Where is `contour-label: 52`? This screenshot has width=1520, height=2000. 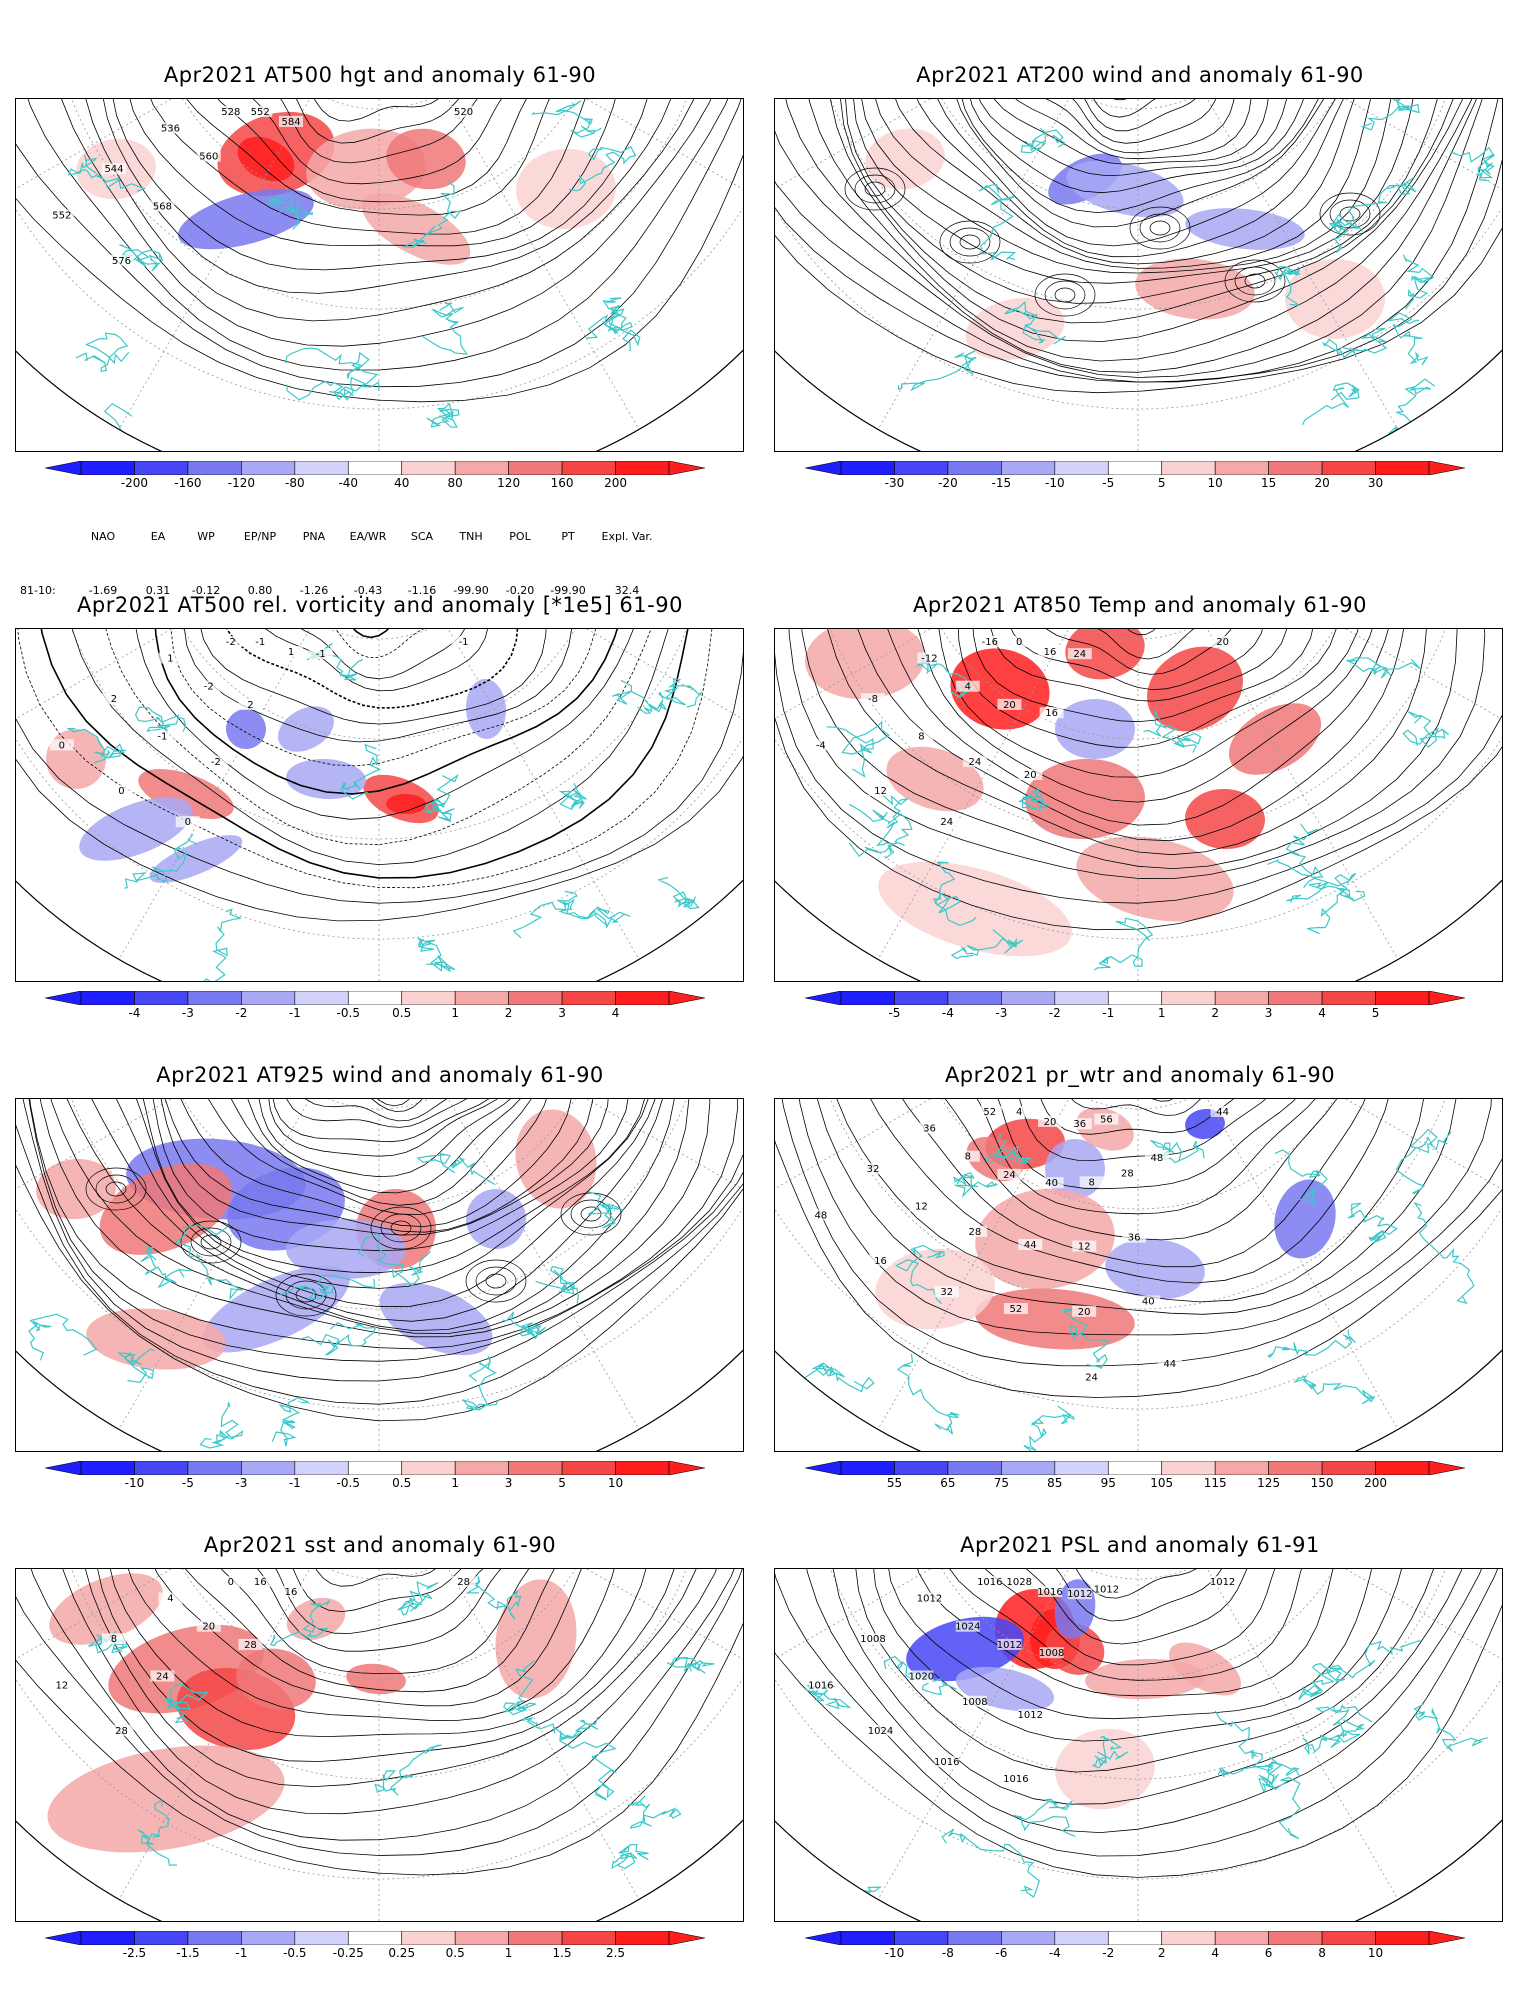
contour-label: 52 is located at coordinates (1016, 1309).